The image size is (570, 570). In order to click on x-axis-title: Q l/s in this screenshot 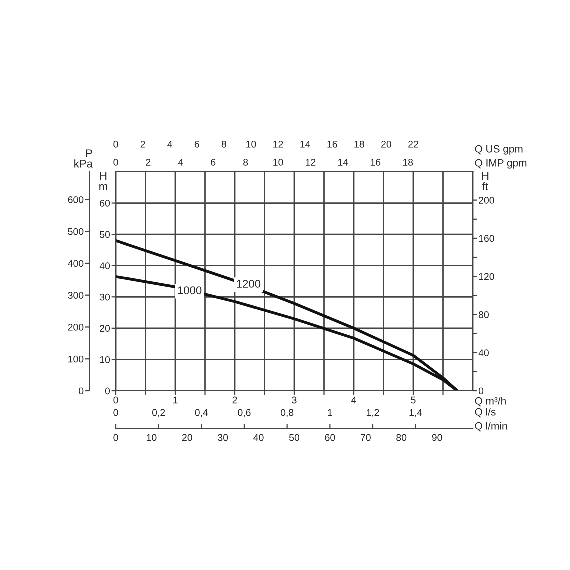, I will do `click(485, 413)`.